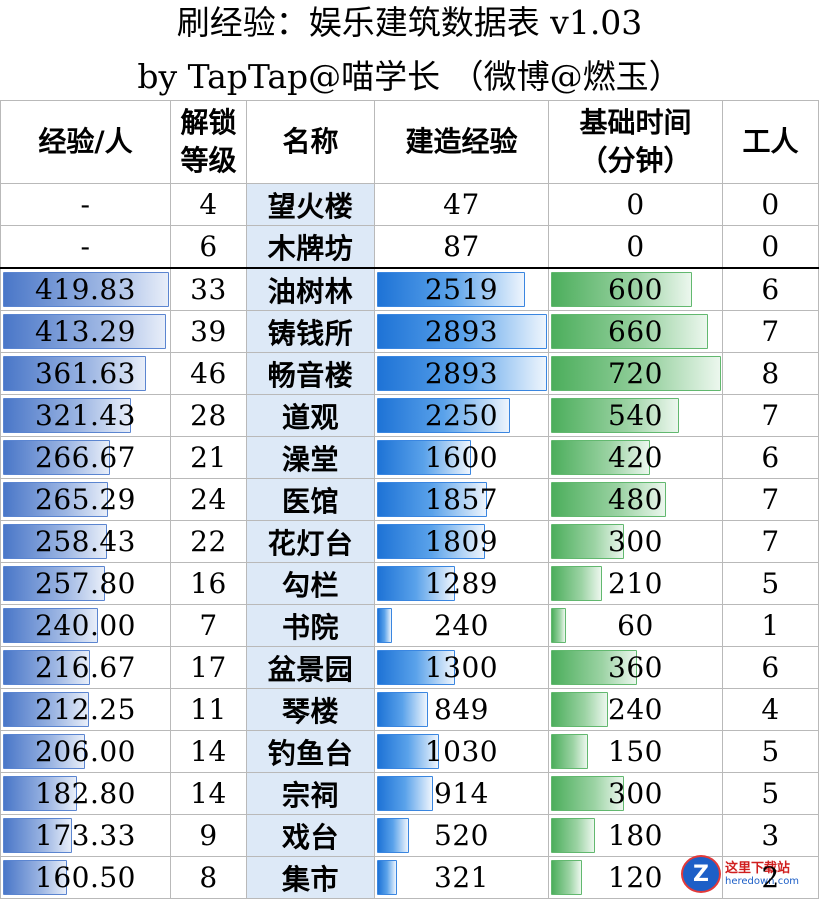 This screenshot has height=899, width=819. Describe the element at coordinates (311, 669) in the screenshot. I see `cell-value: 盆景园` at that location.